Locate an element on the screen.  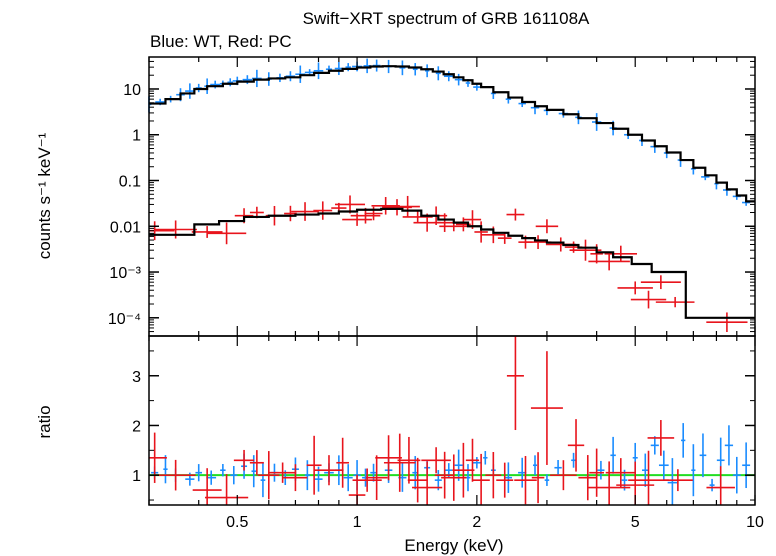
y-tick-label: 10⁻³ is located at coordinates (125, 273).